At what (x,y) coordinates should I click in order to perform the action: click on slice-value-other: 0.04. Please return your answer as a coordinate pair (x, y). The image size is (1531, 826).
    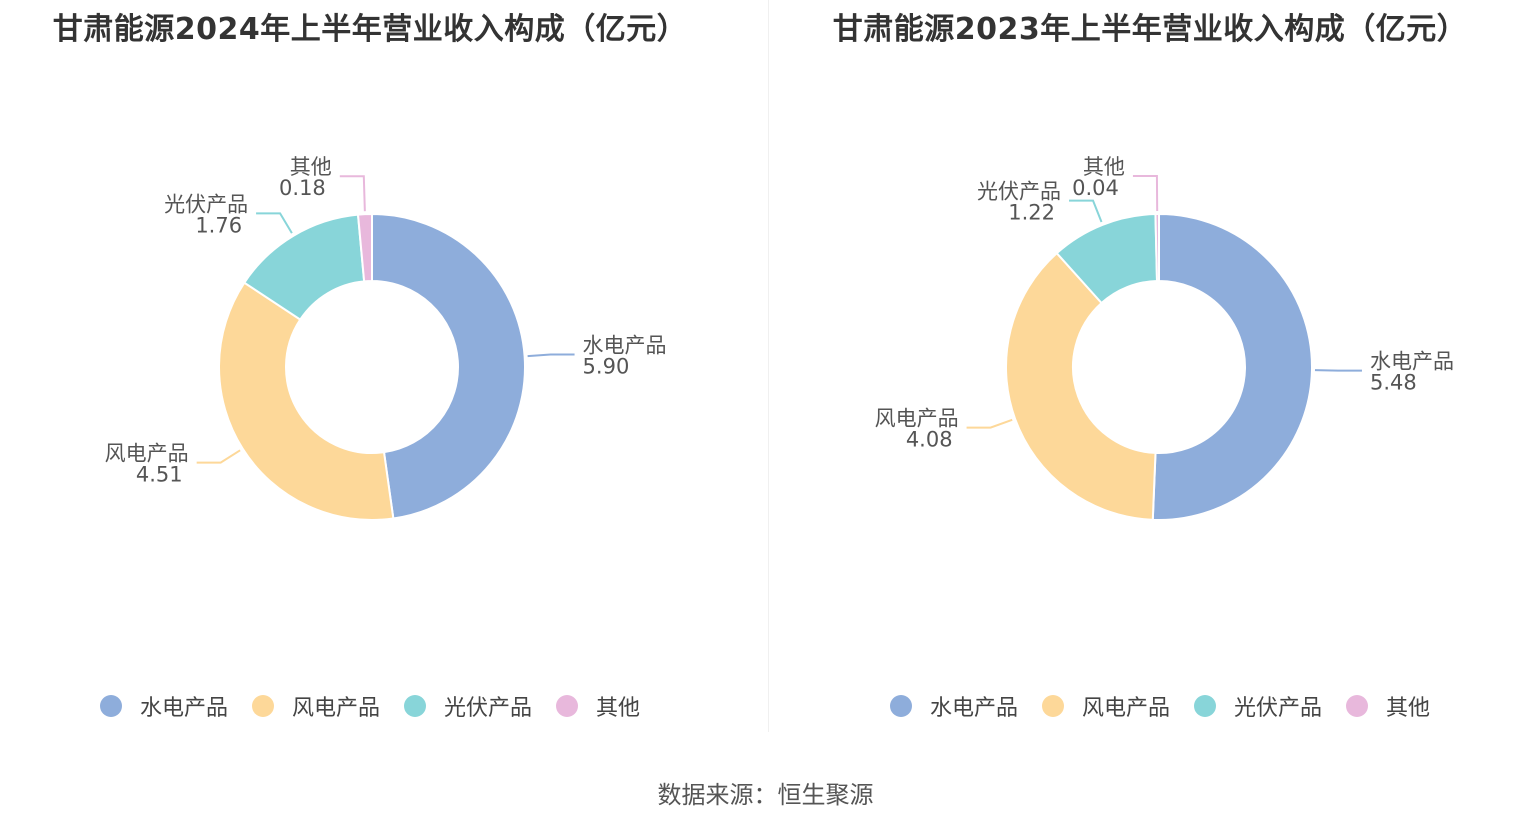
    Looking at the image, I should click on (1095, 188).